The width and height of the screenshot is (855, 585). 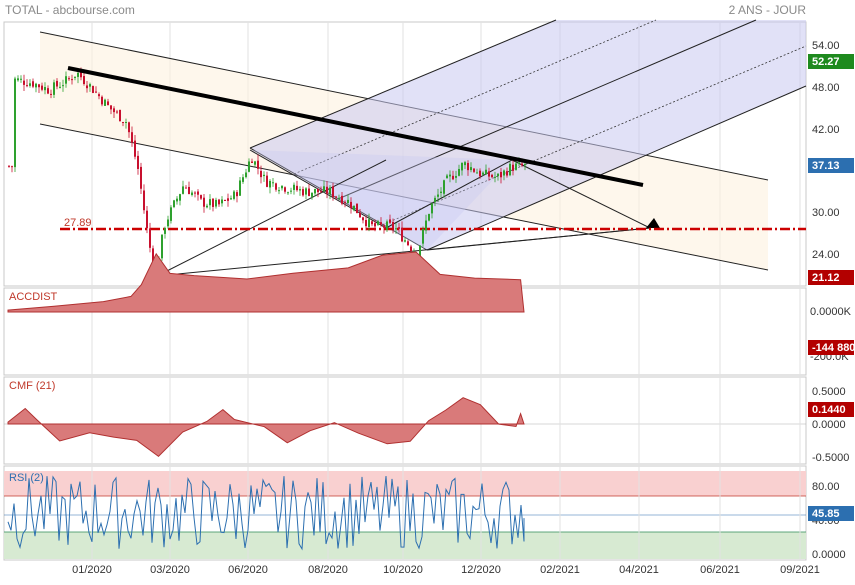 What do you see at coordinates (381, 200) in the screenshot?
I see `wedge-fill` at bounding box center [381, 200].